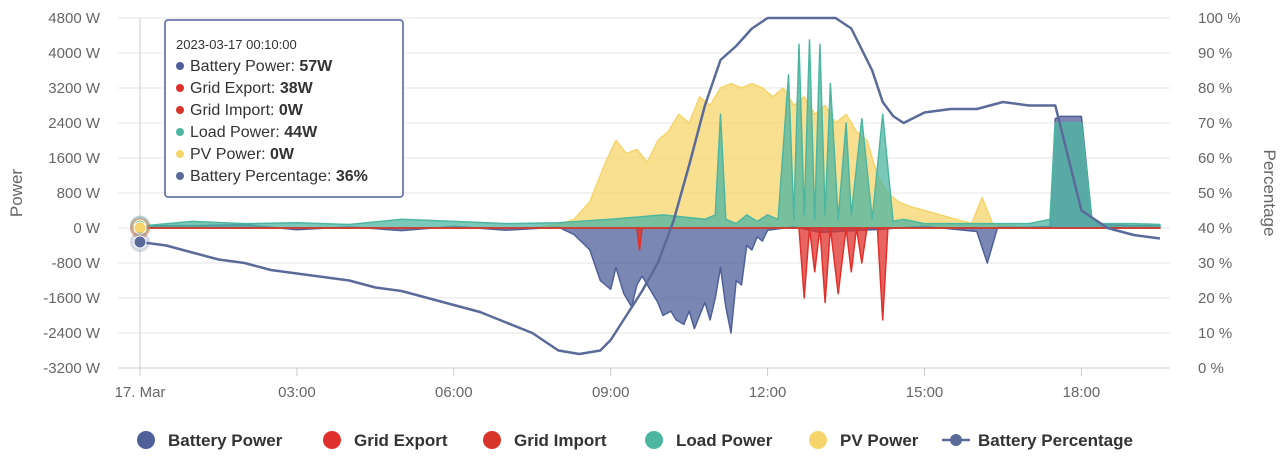  What do you see at coordinates (225, 440) in the screenshot?
I see `legend-label-battery_power: Battery Power` at bounding box center [225, 440].